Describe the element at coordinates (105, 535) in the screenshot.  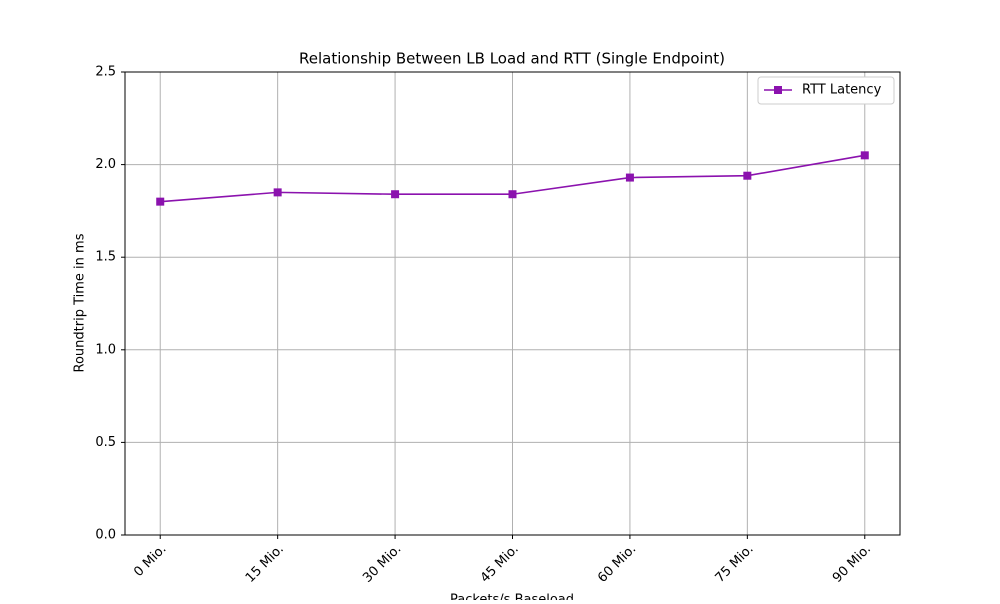
I see `y-tick-label: 0.0` at that location.